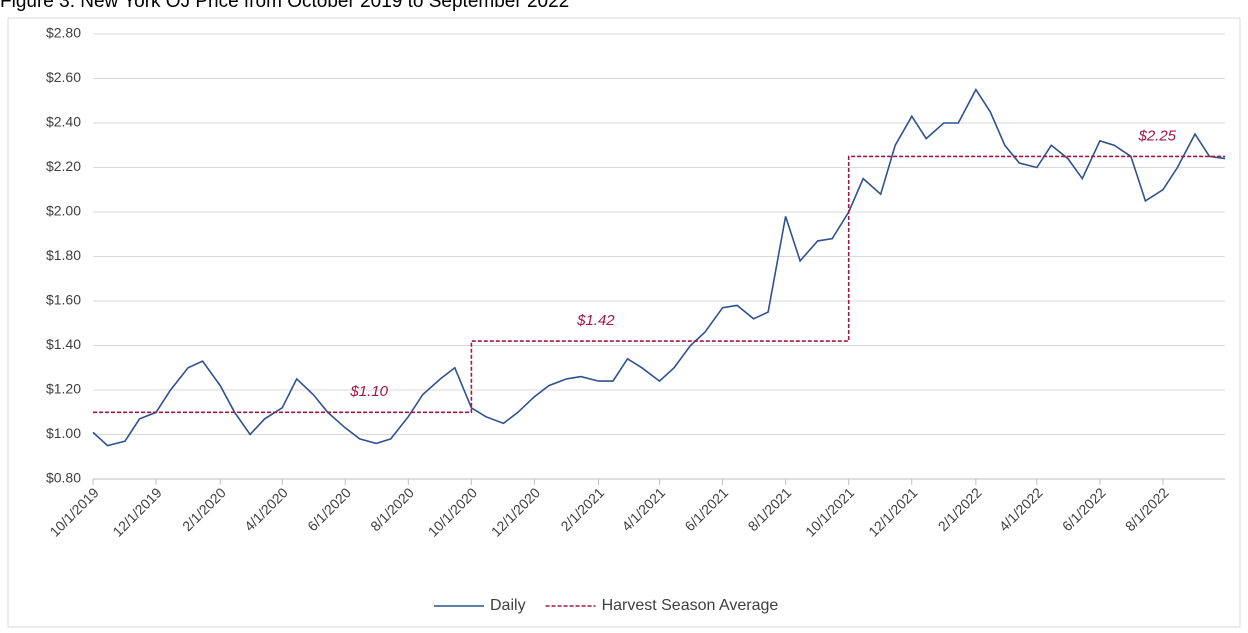 The image size is (1248, 633). Describe the element at coordinates (63, 300) in the screenshot. I see `y-tick-label: $1.60` at that location.